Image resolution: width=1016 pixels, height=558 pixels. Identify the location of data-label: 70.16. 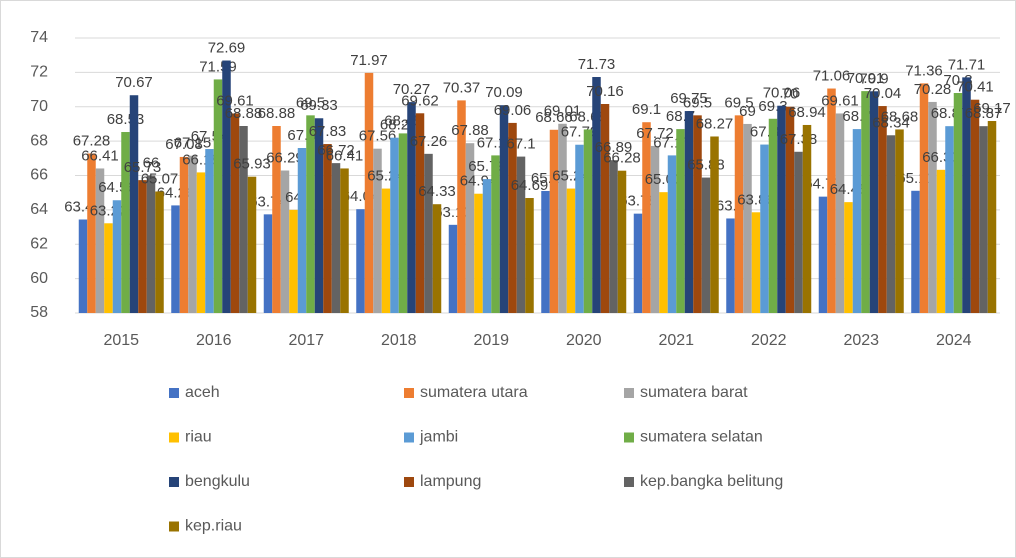
(605, 91).